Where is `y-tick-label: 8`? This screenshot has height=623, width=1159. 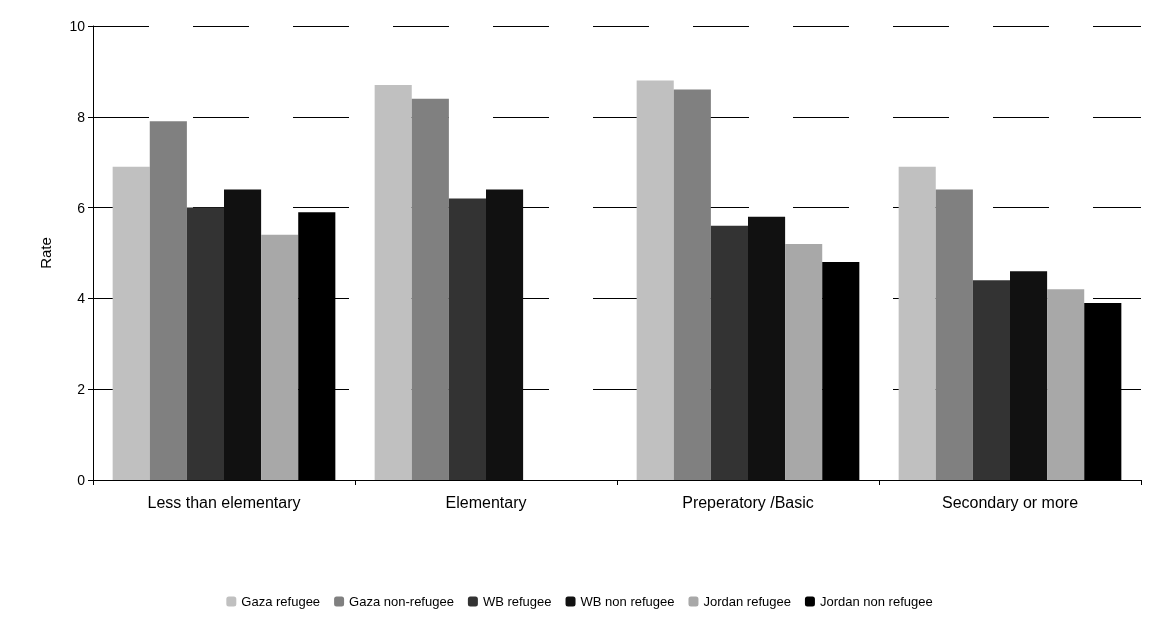 y-tick-label: 8 is located at coordinates (81, 116).